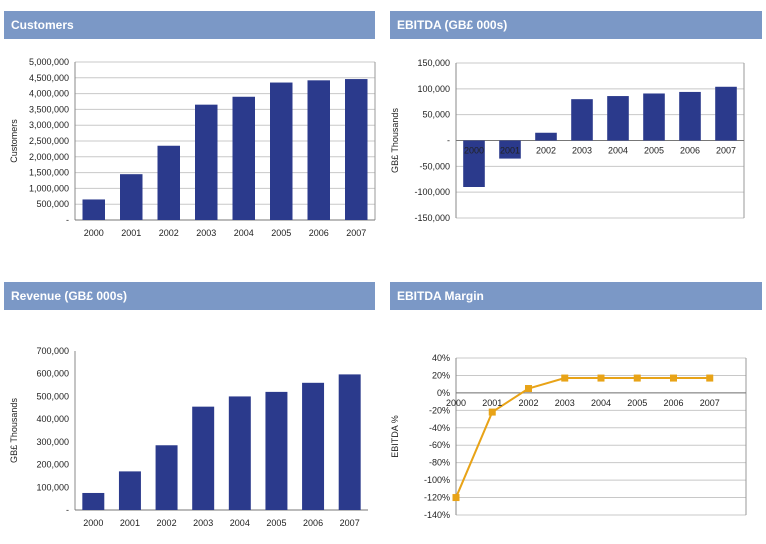  Describe the element at coordinates (49, 188) in the screenshot. I see `y-tick-label: 1,000,000` at that location.